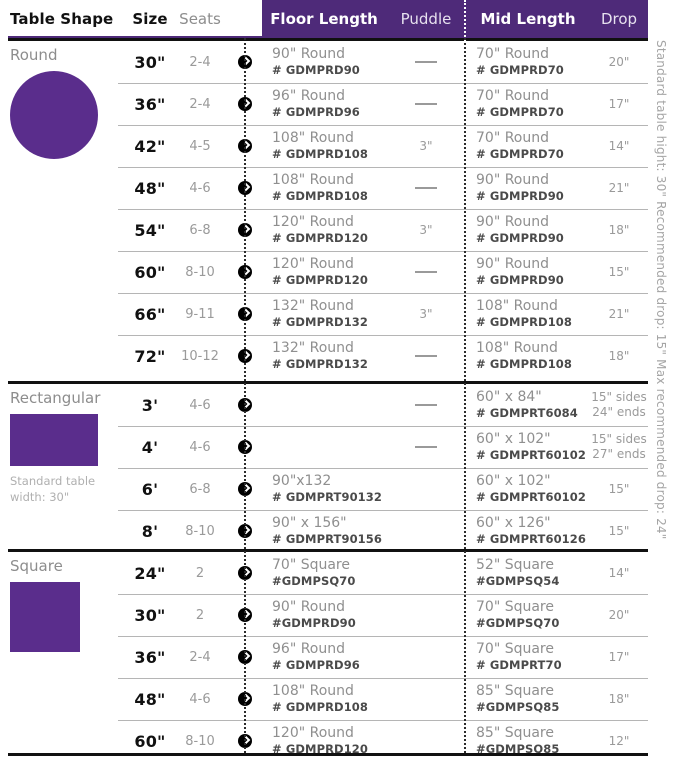 This screenshot has height=759, width=679. I want to click on drop-value: 21", so click(619, 313).